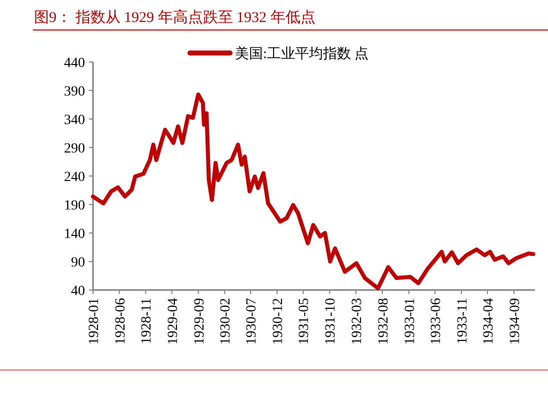  What do you see at coordinates (331, 321) in the screenshot?
I see `x-tick-label: 1931-10` at bounding box center [331, 321].